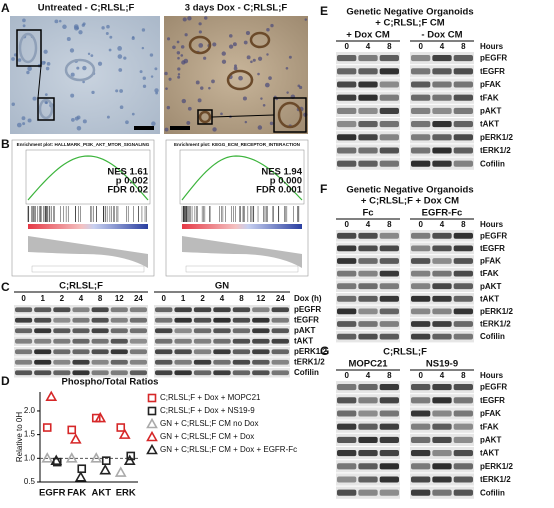  Describe the element at coordinates (441, 35) in the screenshot. I see `group-label: - Dox CM` at that location.